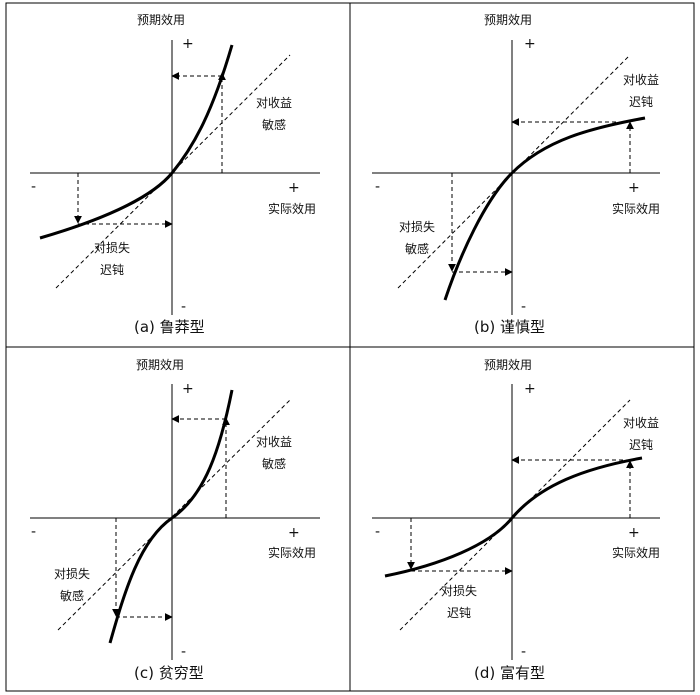  What do you see at coordinates (509, 673) in the screenshot?
I see `panel-caption: (d) 富有型` at bounding box center [509, 673].